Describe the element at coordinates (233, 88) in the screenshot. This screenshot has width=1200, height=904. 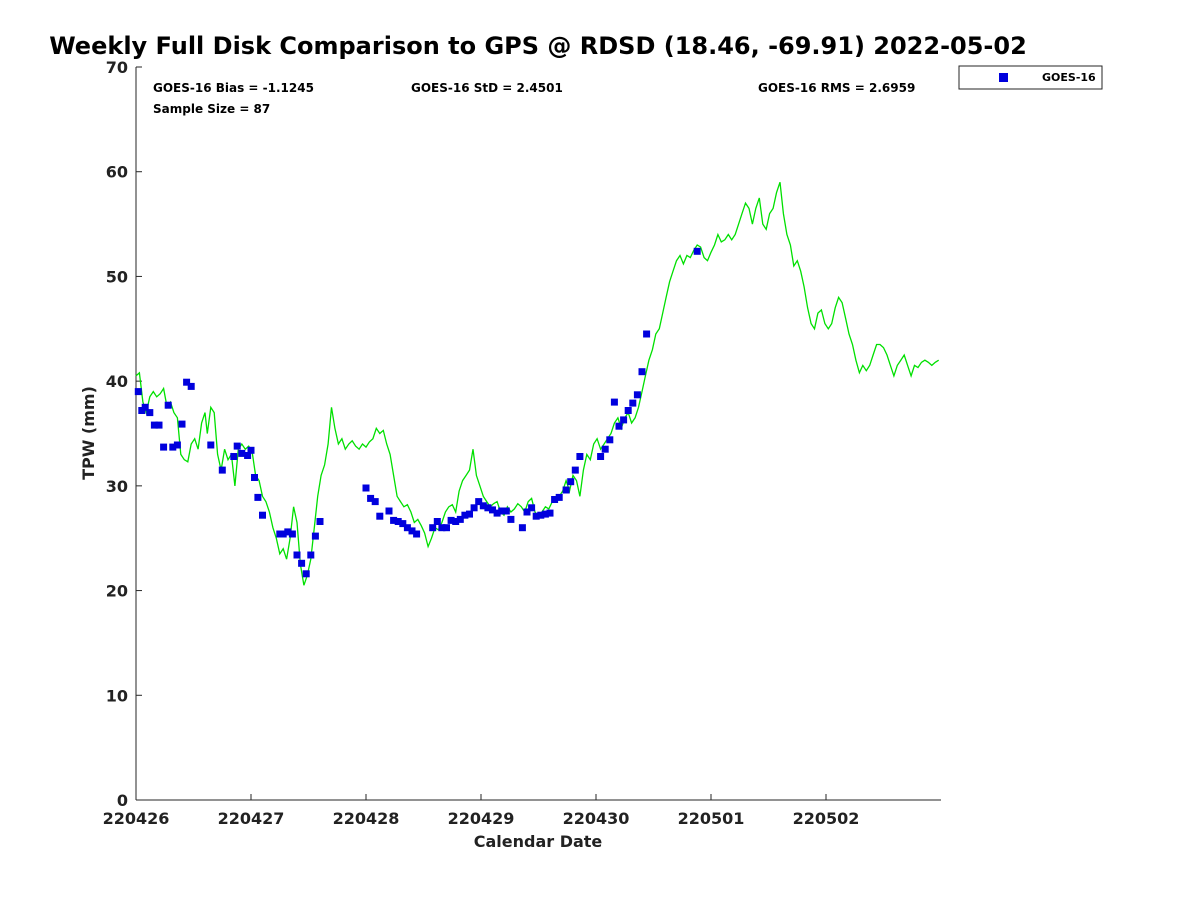
I see `stat-bias: GOES-16 Bias = -1.1245` at that location.